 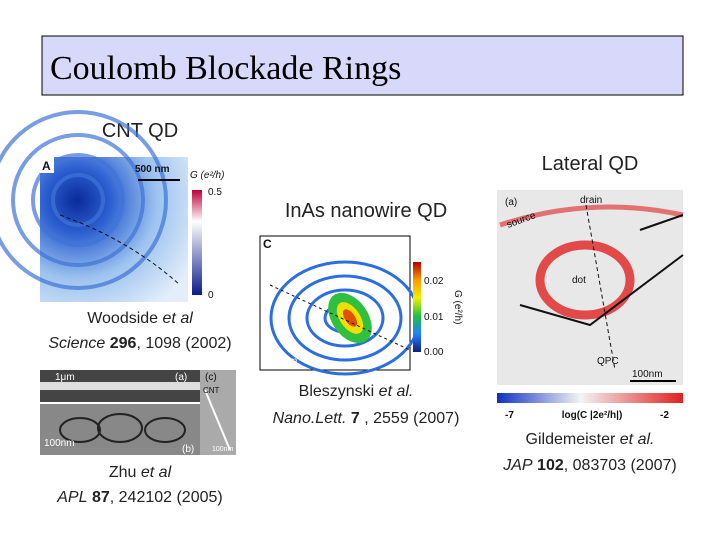 I want to click on journal: Science, so click(x=76, y=343).